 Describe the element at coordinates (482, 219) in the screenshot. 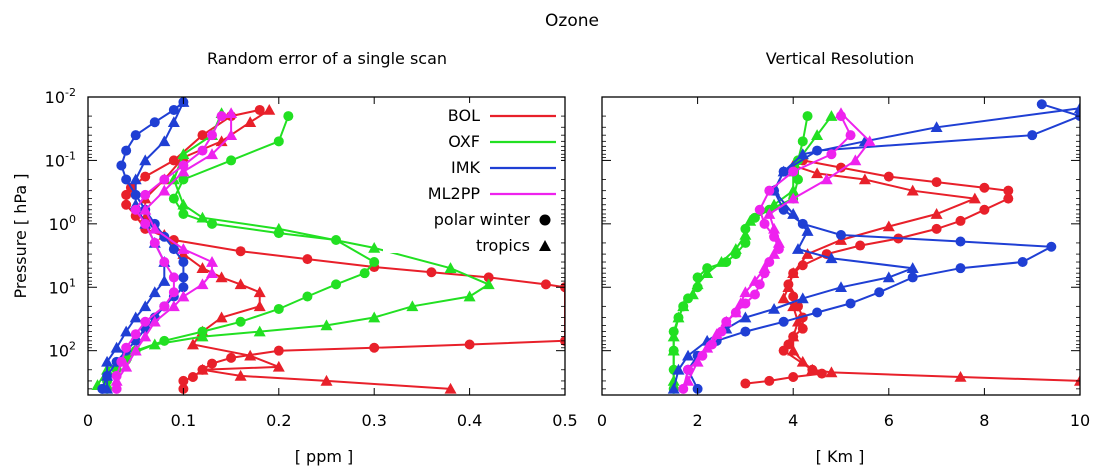

I see `legend-label-polar-winter: polar winter` at that location.